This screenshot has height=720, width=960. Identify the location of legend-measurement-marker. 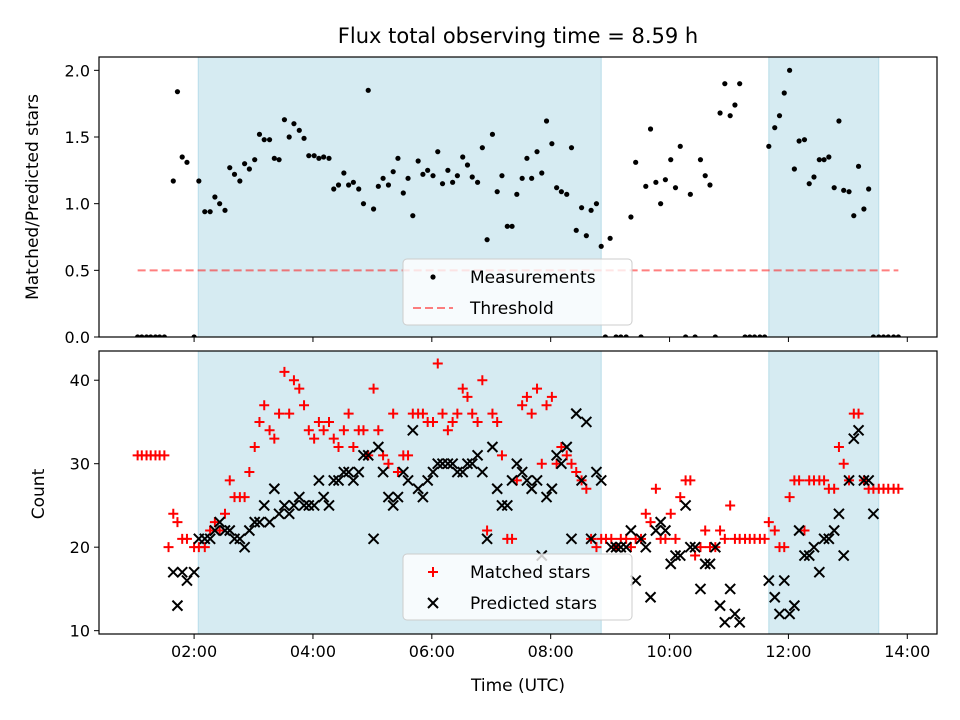
(433, 277).